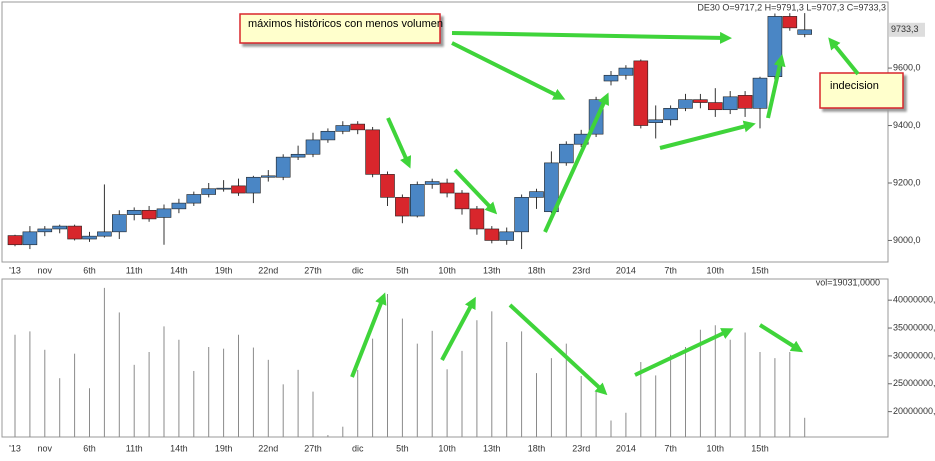 The image size is (935, 461). Describe the element at coordinates (907, 182) in the screenshot. I see `y-tick-label: 9200,0` at that location.